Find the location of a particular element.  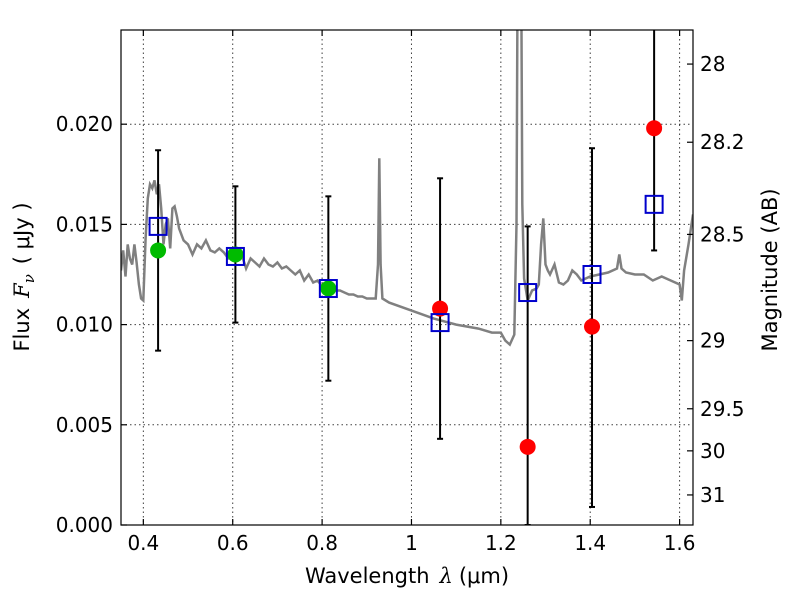

x-tick-label: 1.6 is located at coordinates (680, 543).